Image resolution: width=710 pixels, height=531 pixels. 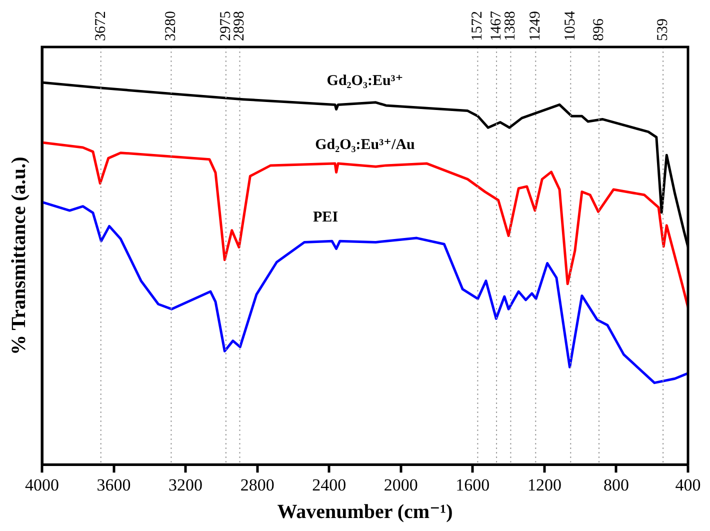 What do you see at coordinates (257, 484) in the screenshot?
I see `x-tick-label: 2800` at bounding box center [257, 484].